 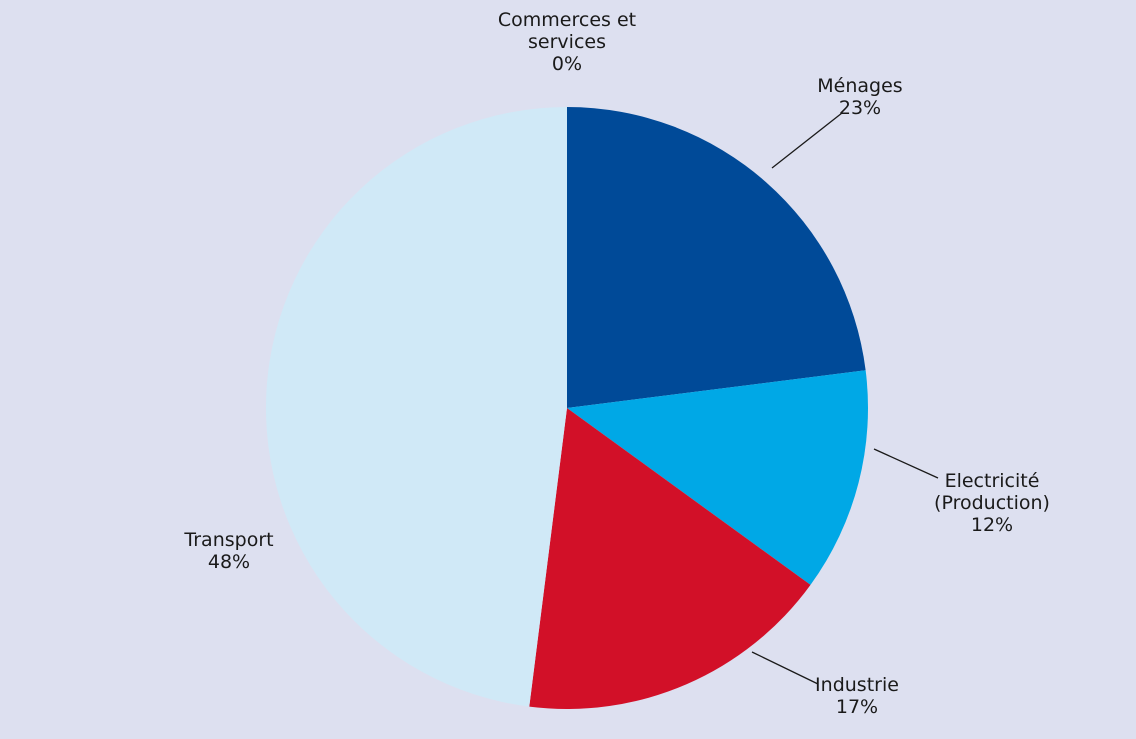 What do you see at coordinates (567, 64) in the screenshot?
I see `slice-percent: 0%` at bounding box center [567, 64].